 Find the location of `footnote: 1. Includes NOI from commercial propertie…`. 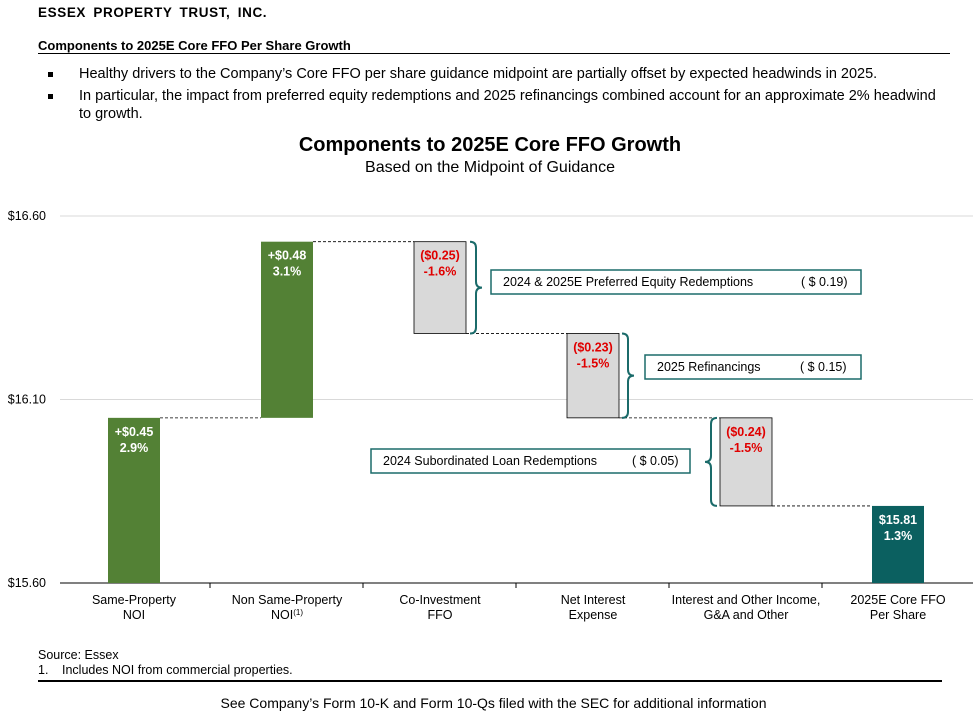

footnote: 1. Includes NOI from commercial propertie… is located at coordinates (165, 670).